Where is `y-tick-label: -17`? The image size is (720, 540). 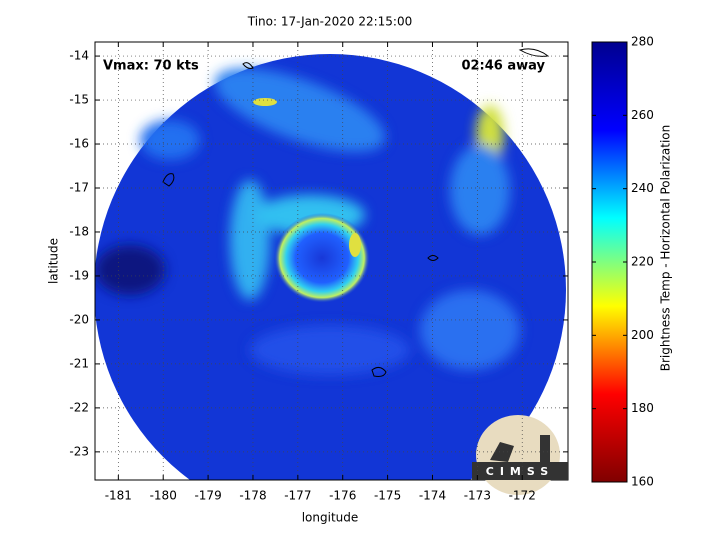 y-tick-label: -17 is located at coordinates (79, 188).